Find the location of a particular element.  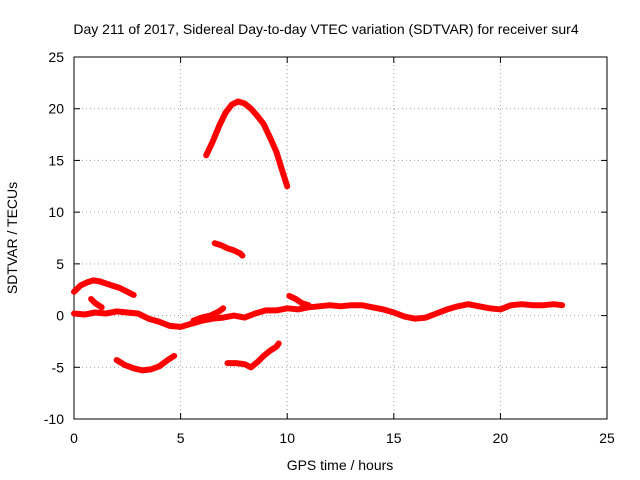

series-short-segment-near-7h is located at coordinates (228, 249).